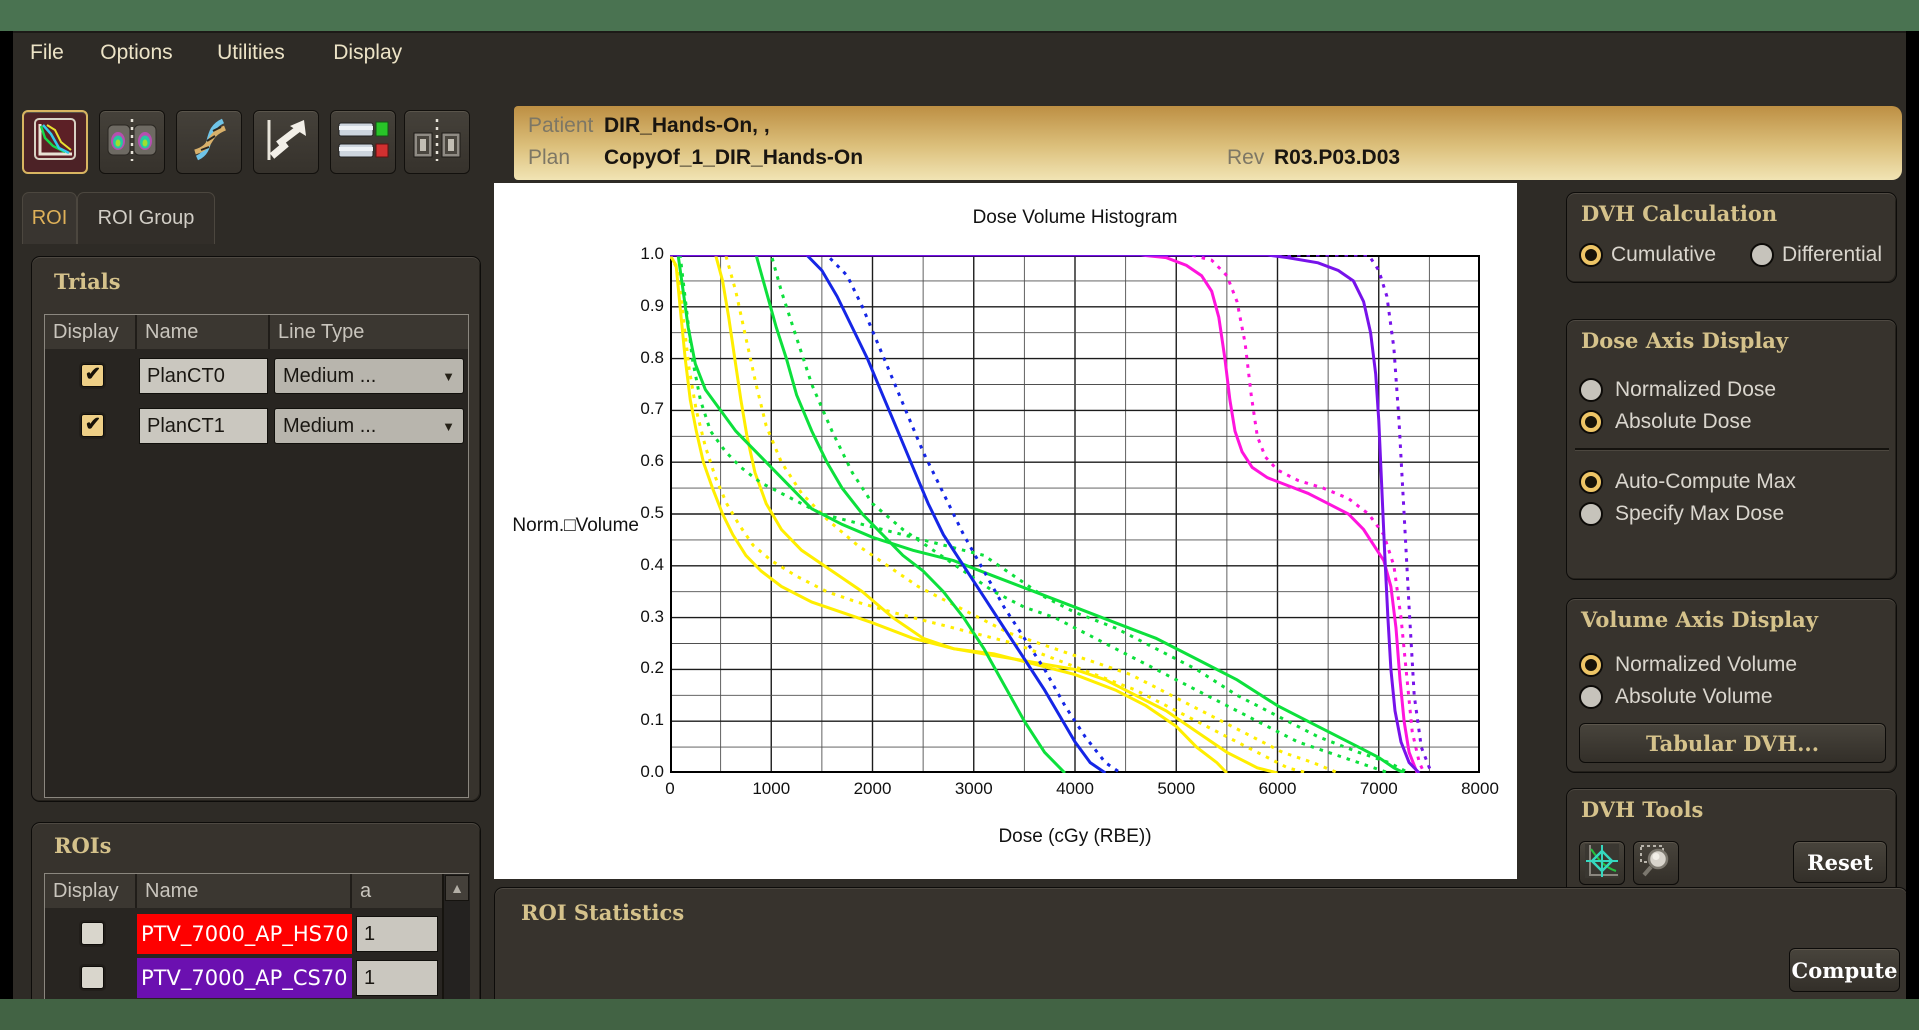 The image size is (1919, 1030). What do you see at coordinates (1246, 157) in the screenshot?
I see `rev-label: Rev` at bounding box center [1246, 157].